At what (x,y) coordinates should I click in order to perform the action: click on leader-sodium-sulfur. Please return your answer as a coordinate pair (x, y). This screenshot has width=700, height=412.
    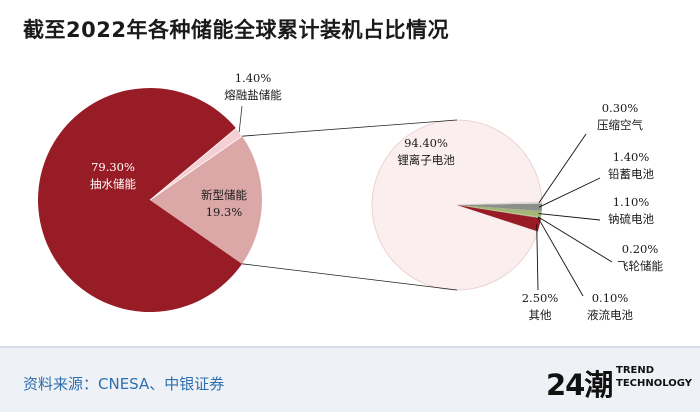
    Looking at the image, I should click on (569, 217).